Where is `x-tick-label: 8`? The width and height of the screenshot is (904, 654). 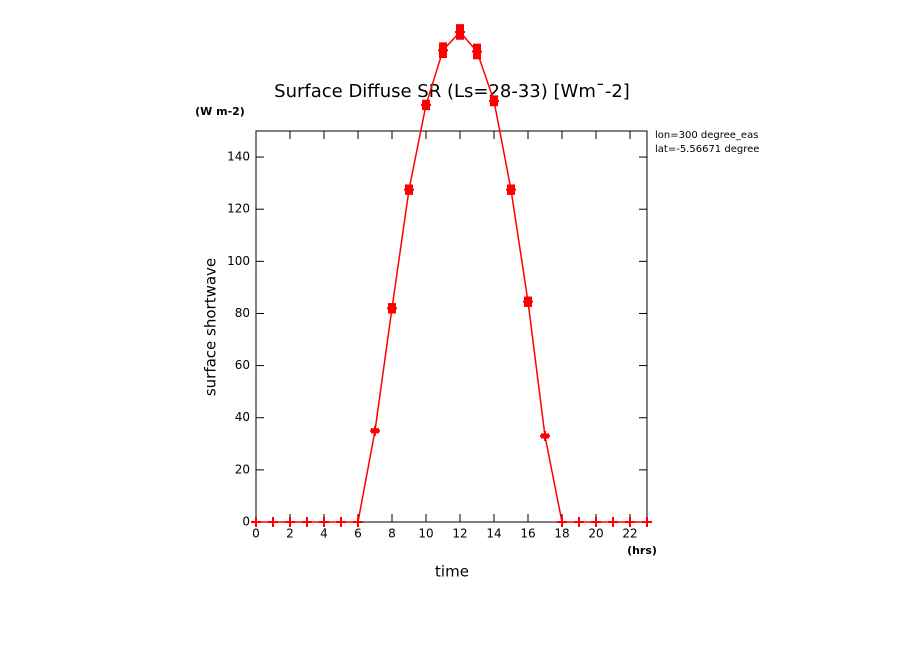 x-tick-label: 8 is located at coordinates (392, 534).